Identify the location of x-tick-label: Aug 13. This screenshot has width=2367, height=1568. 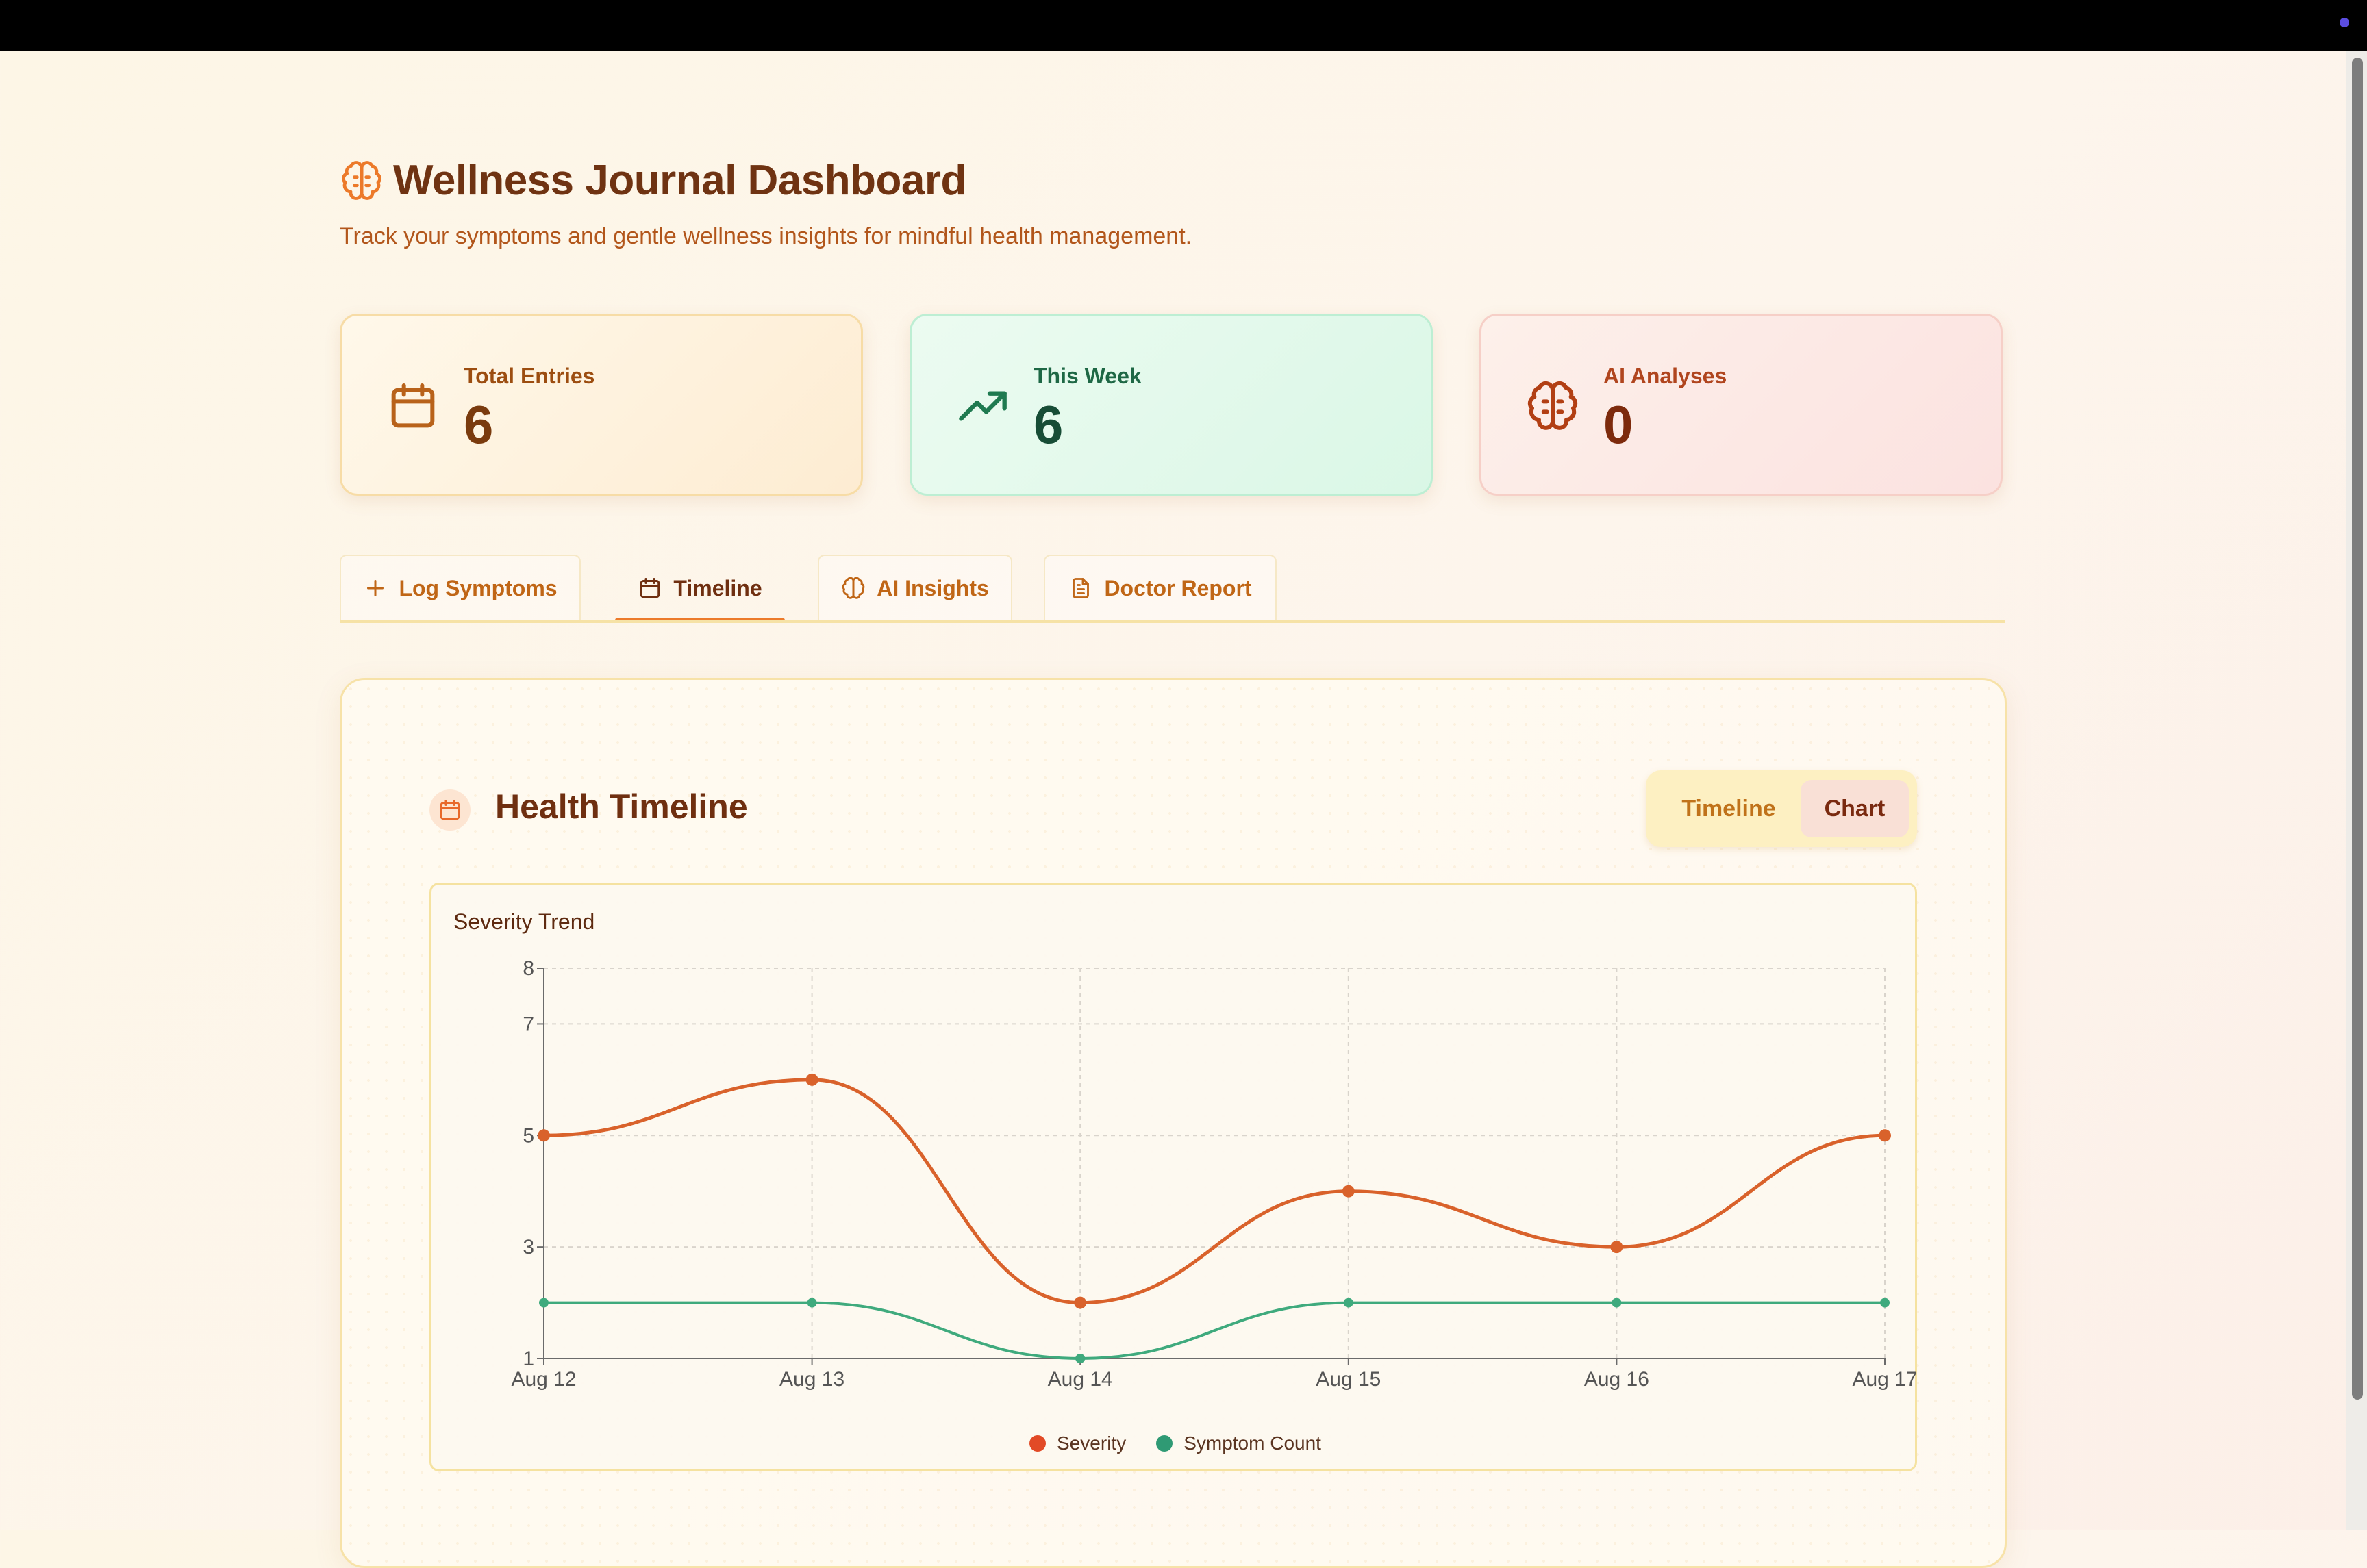
(811, 1379).